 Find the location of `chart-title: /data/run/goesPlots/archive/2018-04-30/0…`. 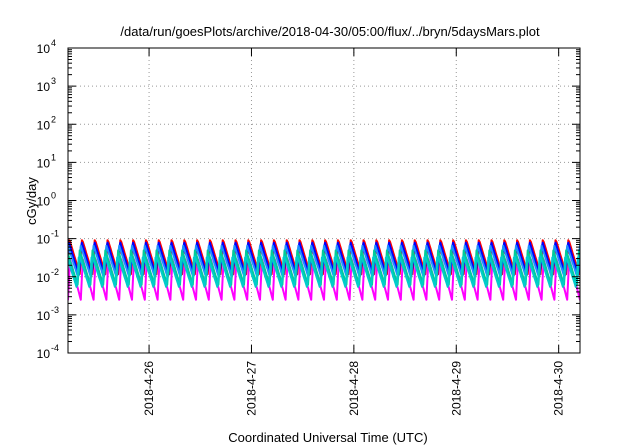

chart-title: /data/run/goesPlots/archive/2018-04-30/0… is located at coordinates (330, 31).